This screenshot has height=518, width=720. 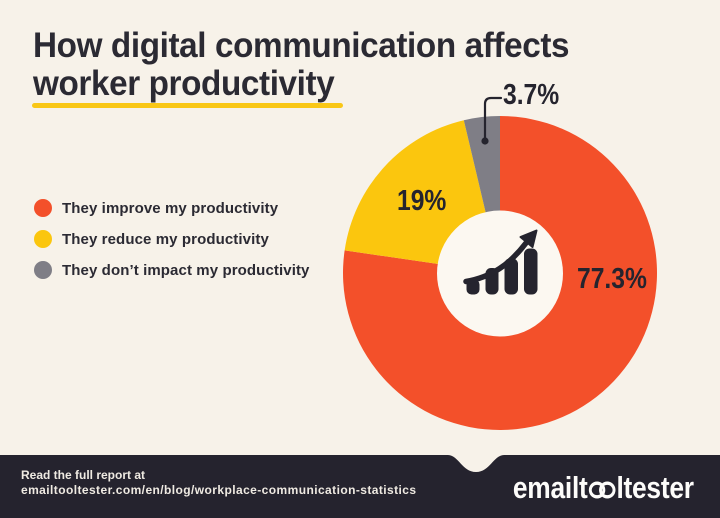 I want to click on slice-label-reduce: 19%, so click(x=422, y=201).